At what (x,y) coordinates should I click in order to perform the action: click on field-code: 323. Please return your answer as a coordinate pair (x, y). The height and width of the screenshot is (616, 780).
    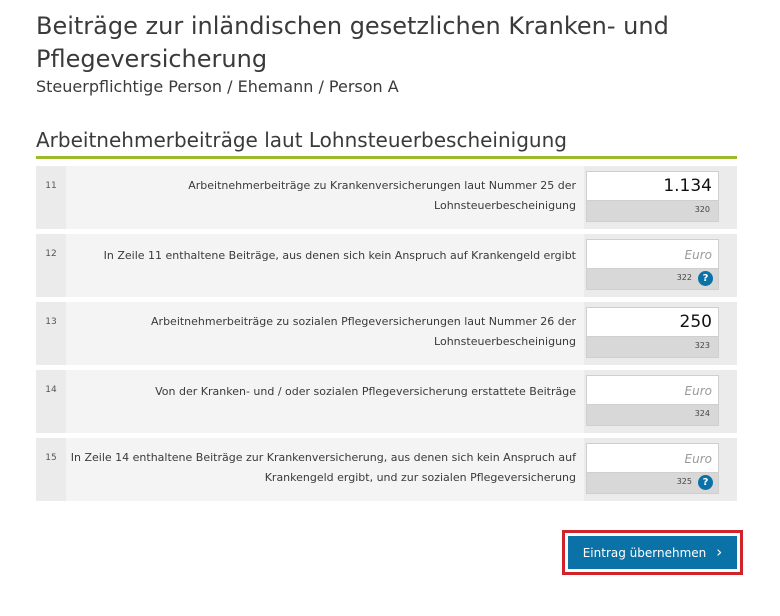
    Looking at the image, I should click on (702, 345).